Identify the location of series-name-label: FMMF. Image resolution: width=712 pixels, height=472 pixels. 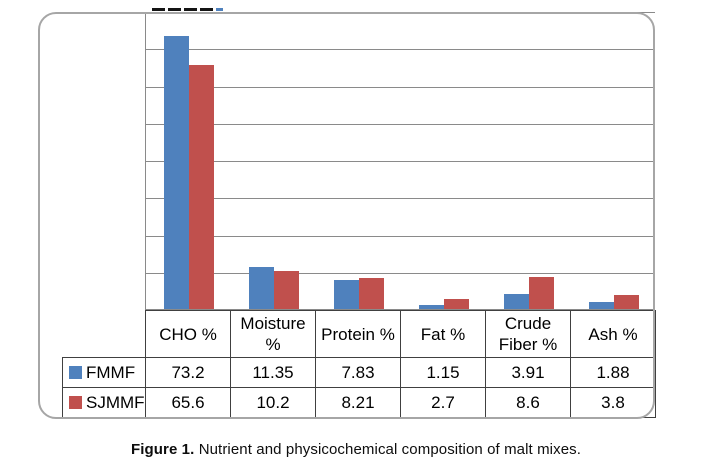
(111, 372).